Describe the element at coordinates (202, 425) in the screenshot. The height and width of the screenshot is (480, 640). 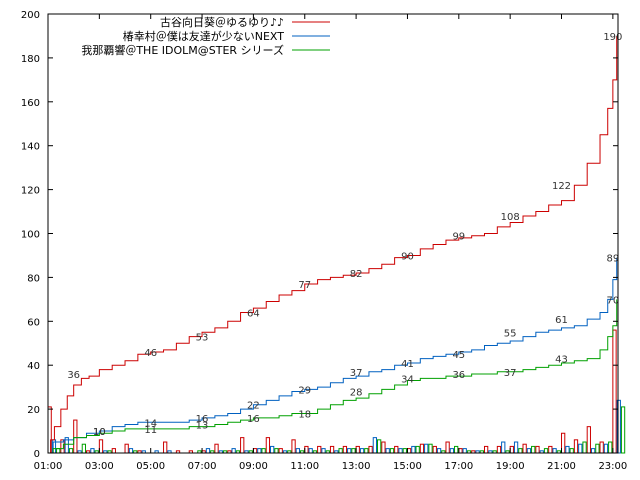
I see `data-label: 13` at that location.